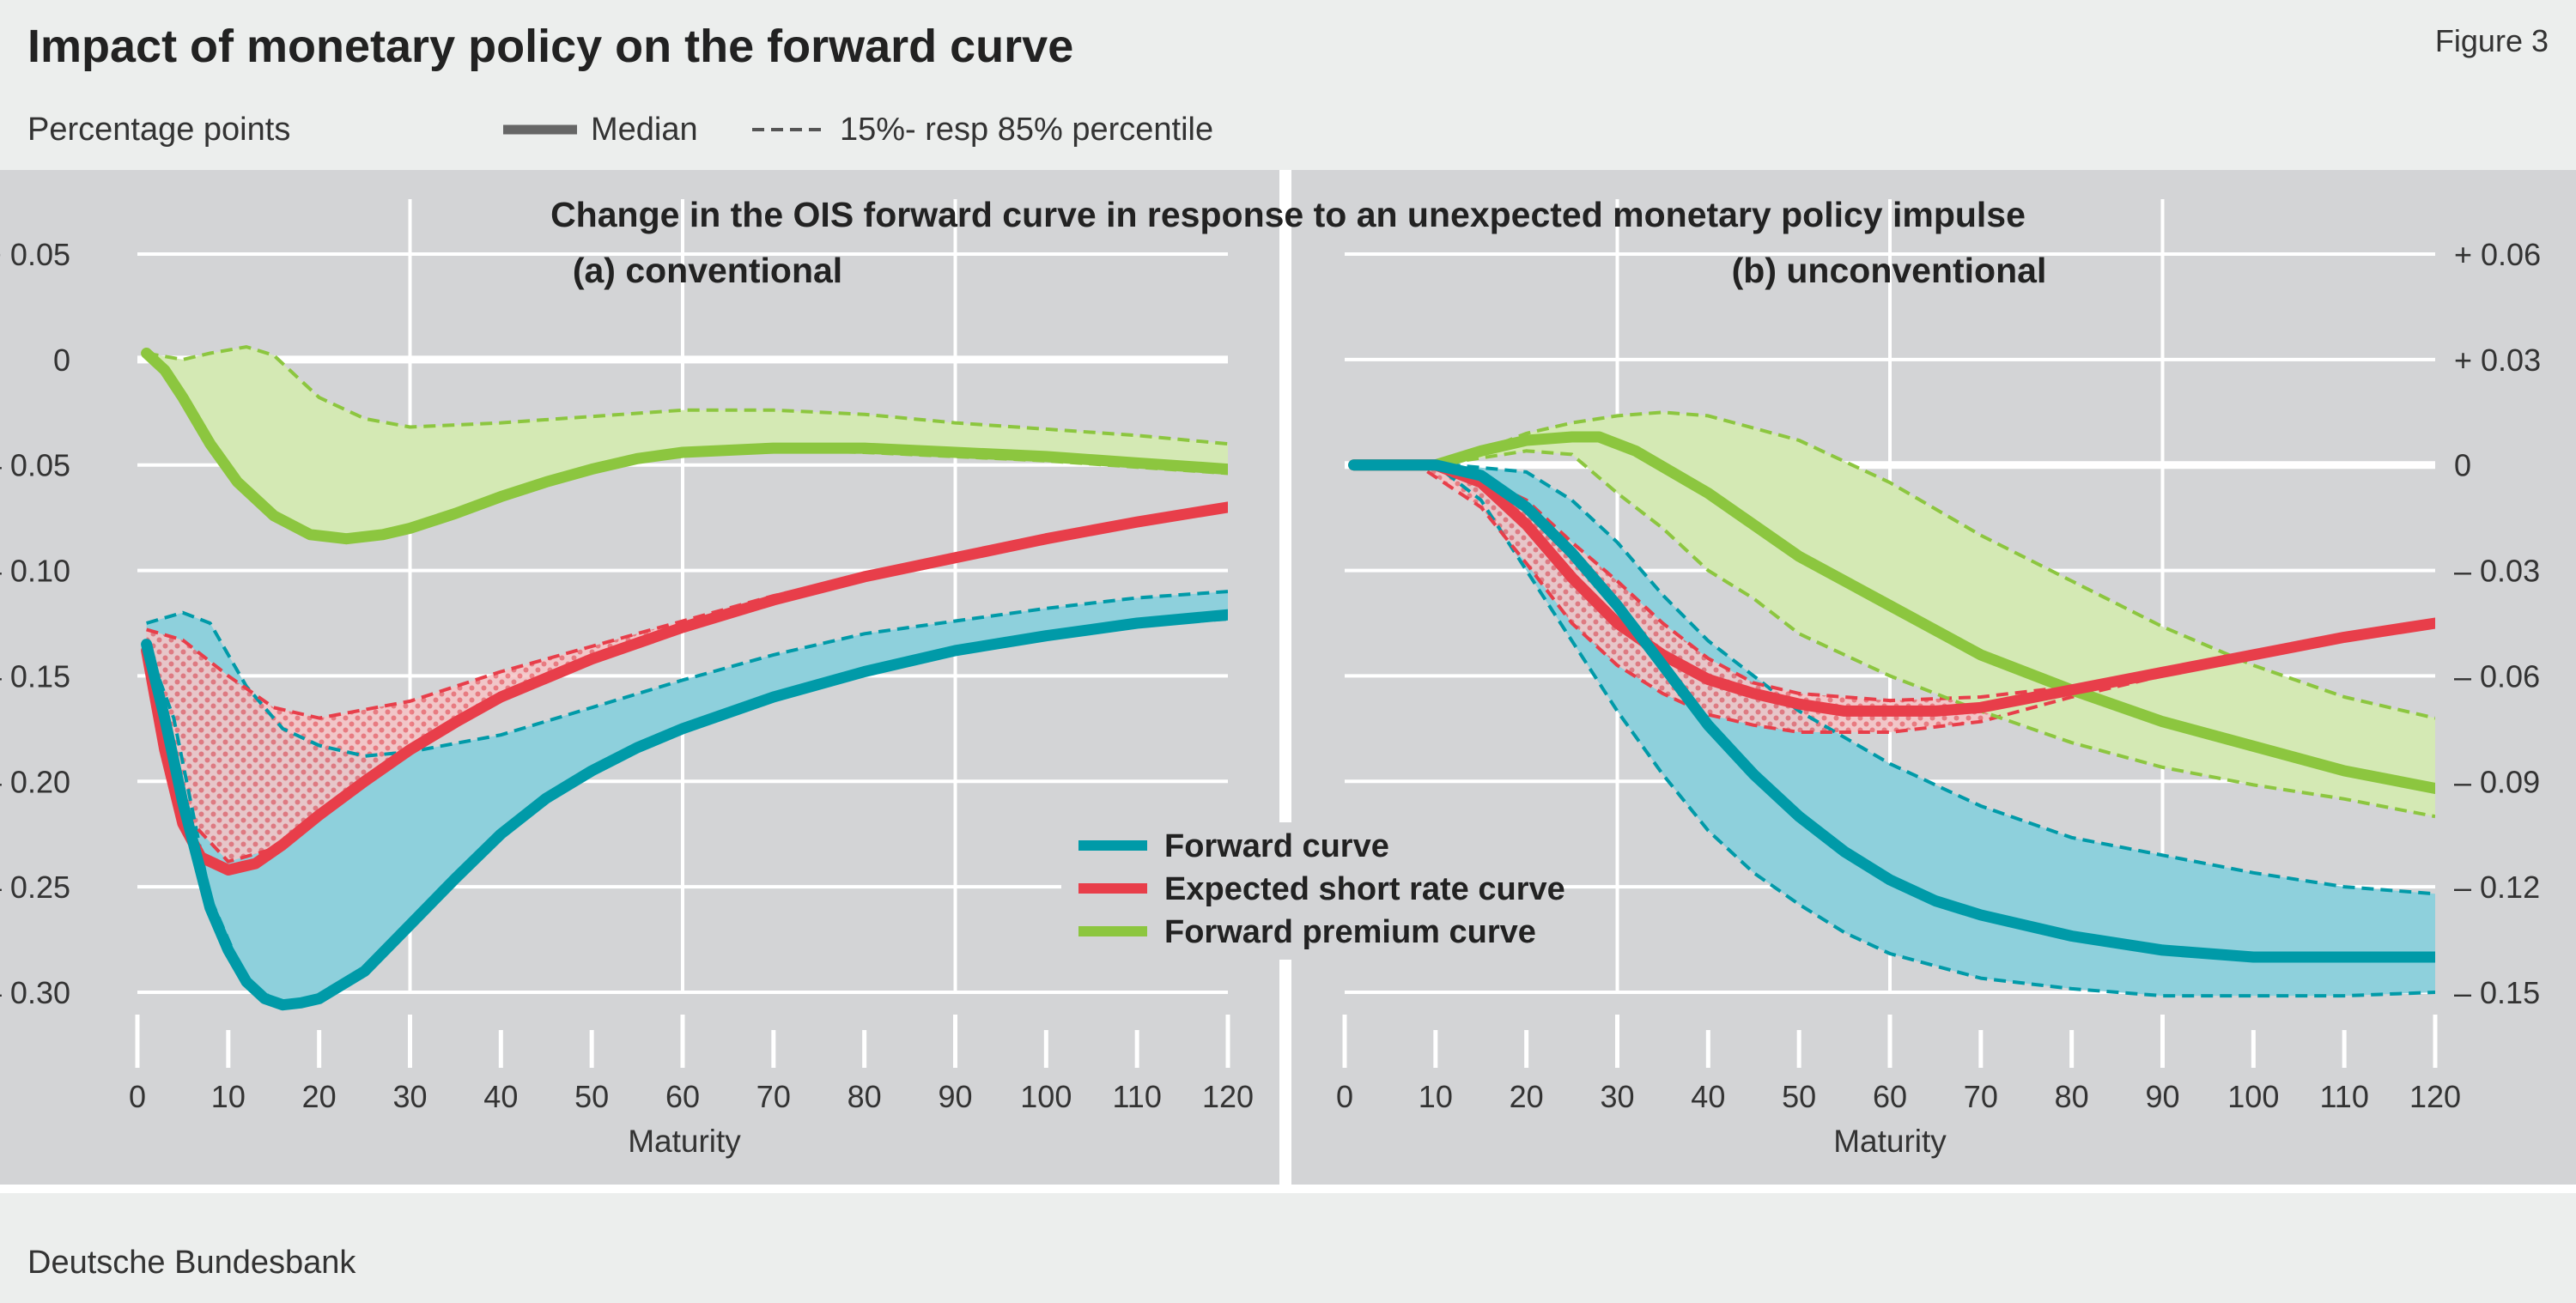  I want to click on forward-curve-band, so click(687, 798).